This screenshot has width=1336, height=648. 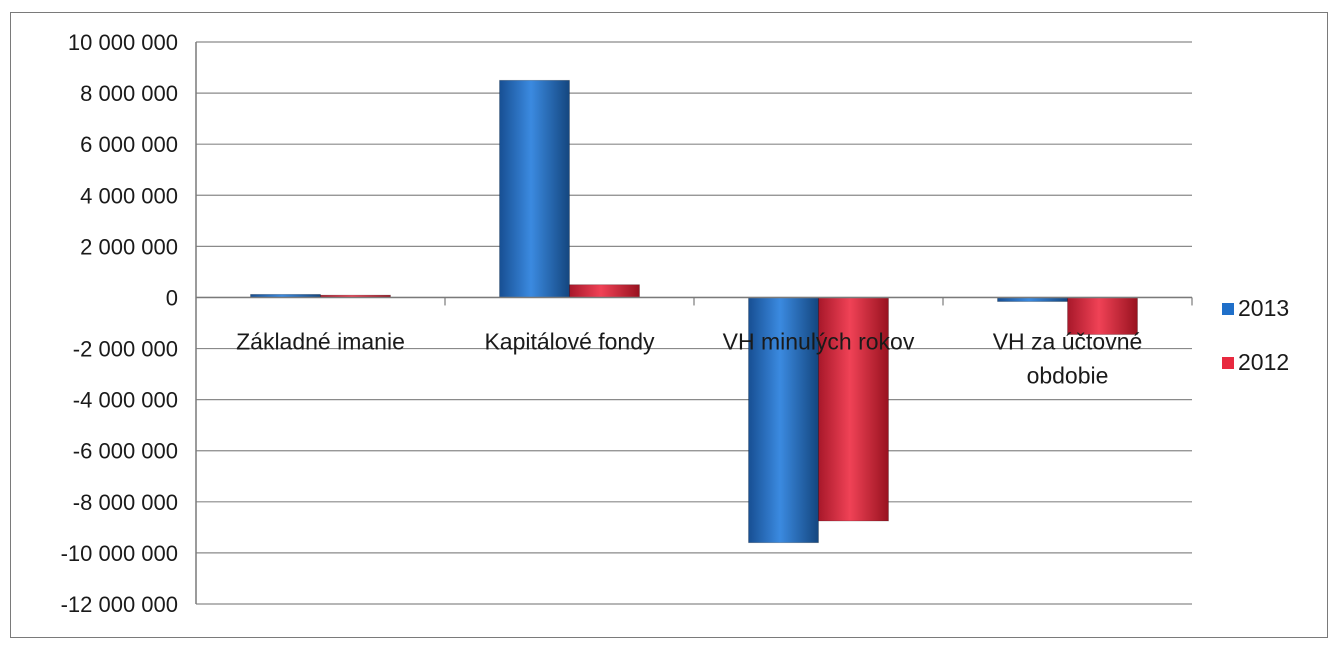 What do you see at coordinates (1228, 363) in the screenshot?
I see `legend-swatch-2012` at bounding box center [1228, 363].